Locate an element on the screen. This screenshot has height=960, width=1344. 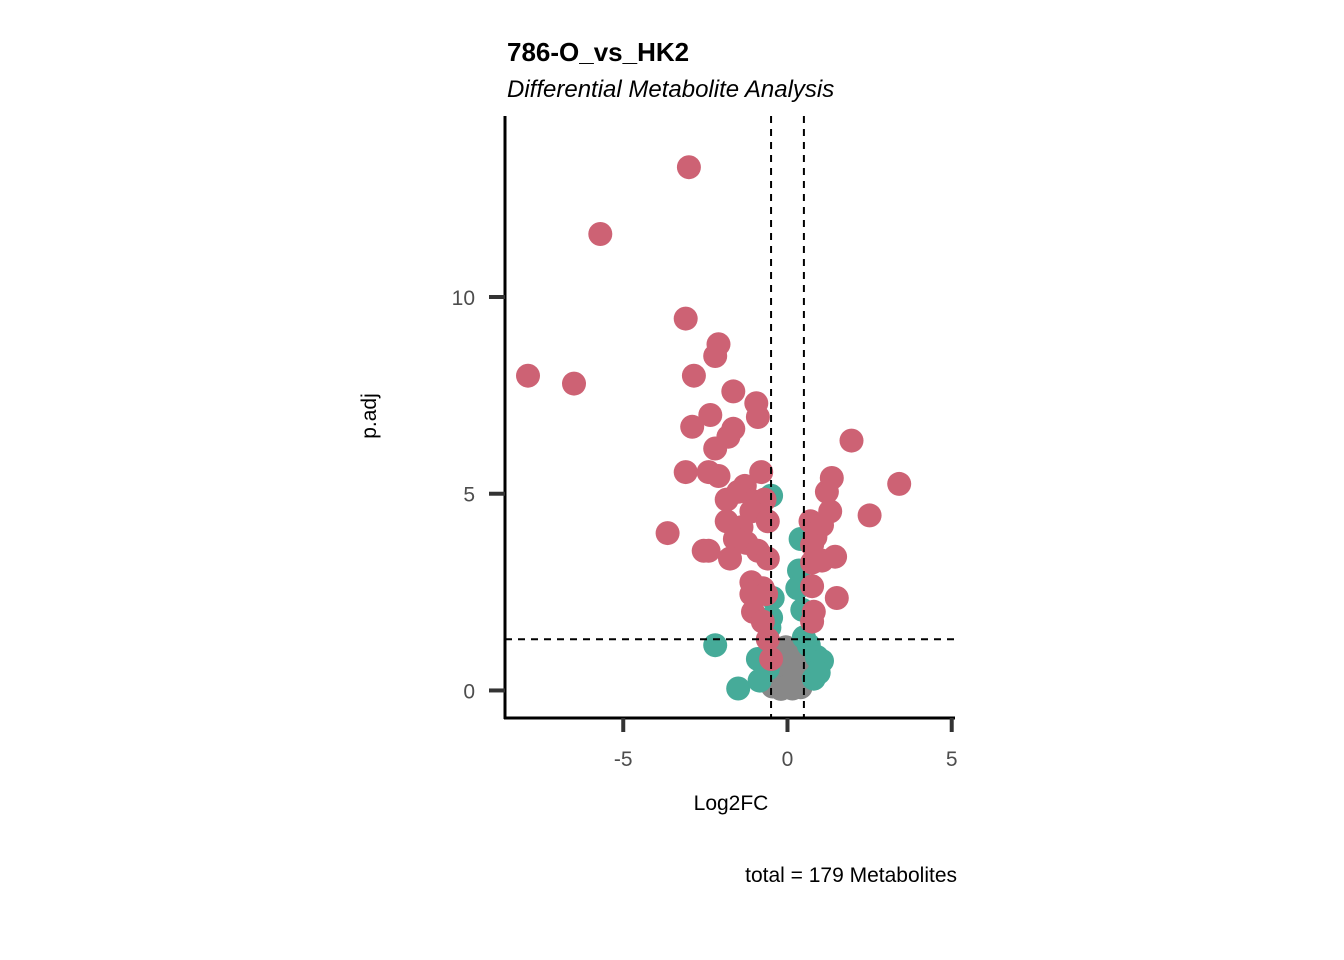
chart-caption: total = 179 Metabolites is located at coordinates (851, 875).